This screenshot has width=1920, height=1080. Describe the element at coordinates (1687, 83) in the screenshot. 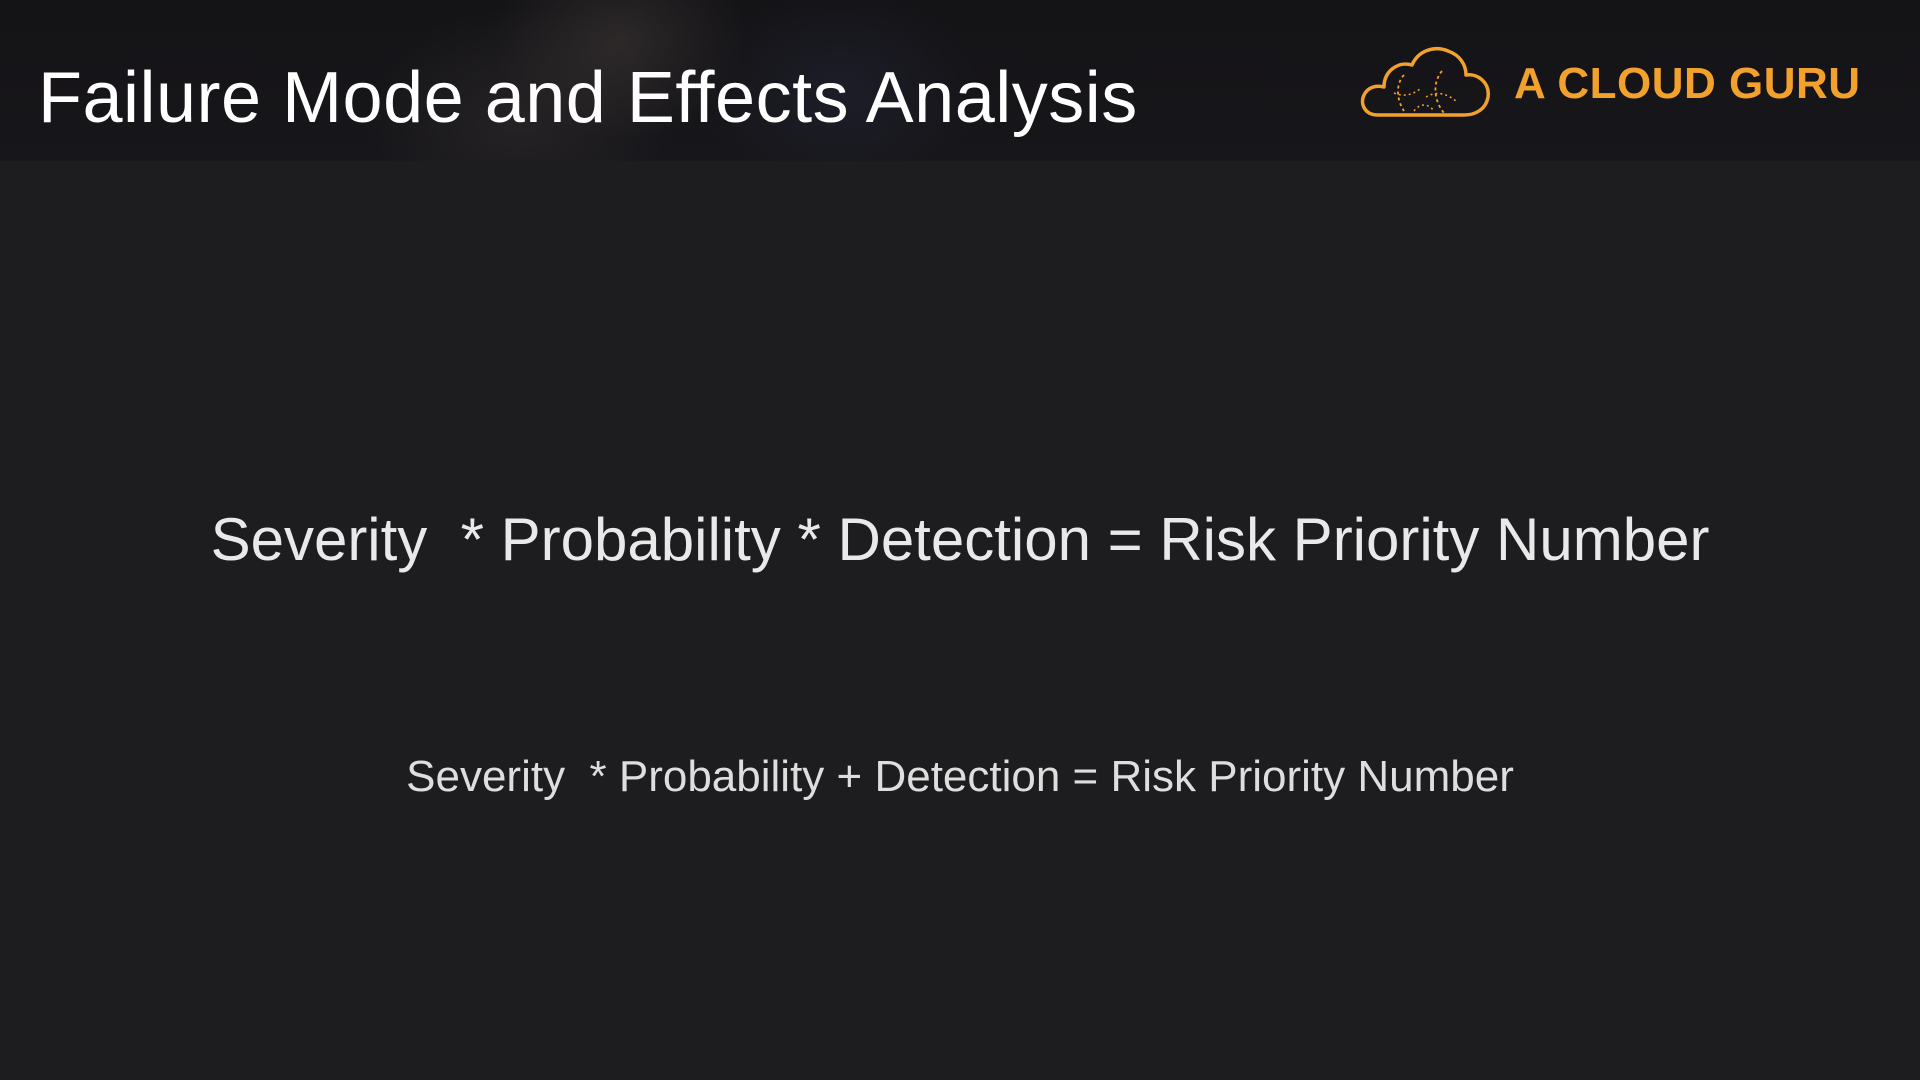

I see `brand-name: A CLOUD GURU` at that location.